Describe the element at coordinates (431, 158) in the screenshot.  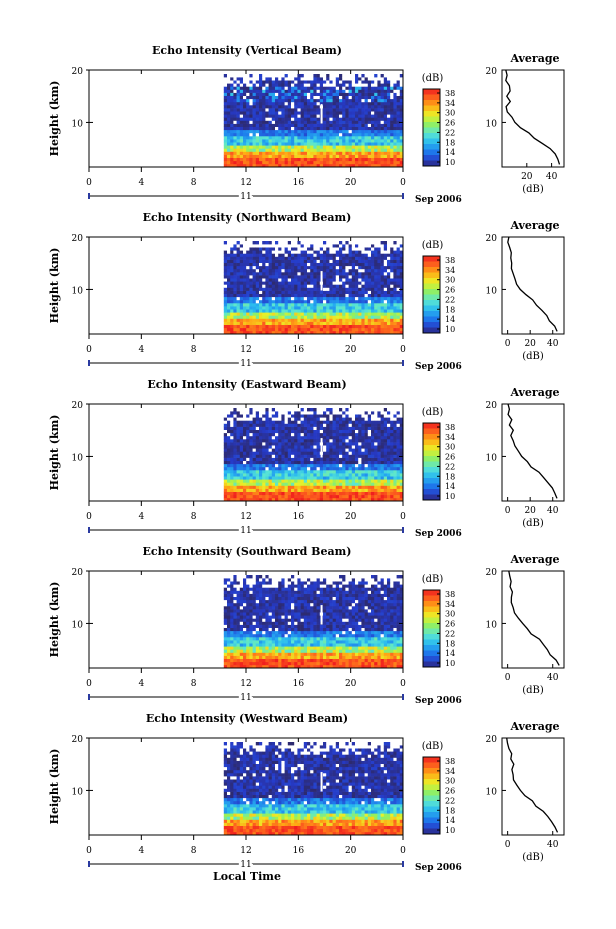
I see `colorbar-swatch` at that location.